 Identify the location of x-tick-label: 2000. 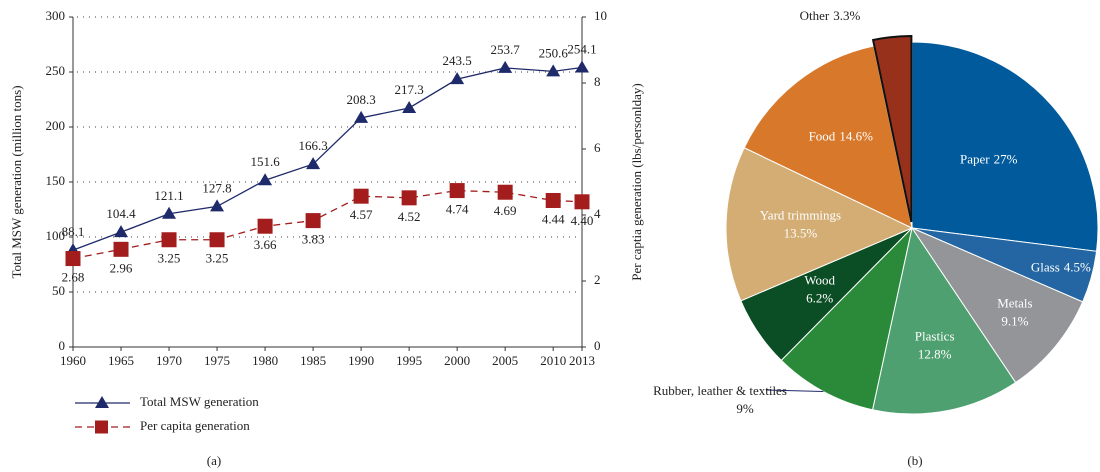
(457, 360).